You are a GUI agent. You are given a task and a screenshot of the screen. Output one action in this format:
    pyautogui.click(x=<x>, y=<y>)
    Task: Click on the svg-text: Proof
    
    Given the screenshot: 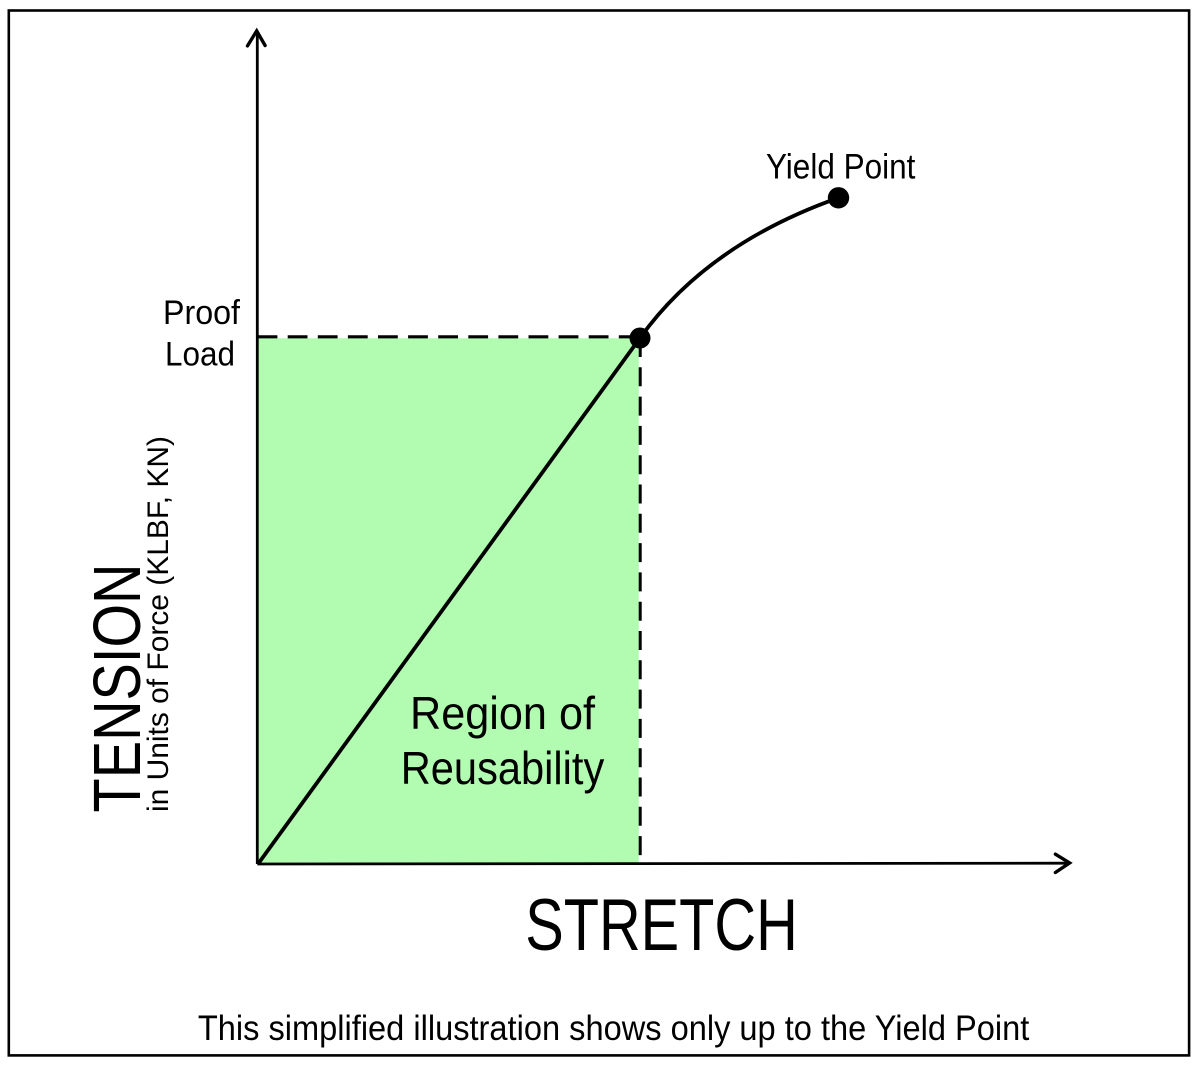 What is the action you would take?
    pyautogui.click(x=202, y=313)
    